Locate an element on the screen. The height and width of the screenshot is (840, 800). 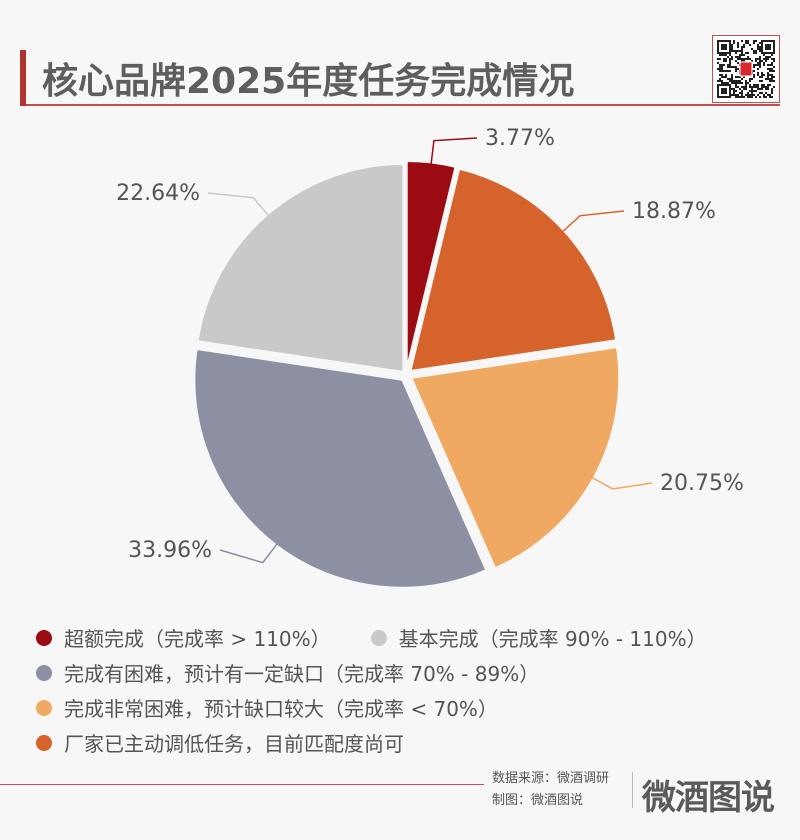
qr-code is located at coordinates (746, 69).